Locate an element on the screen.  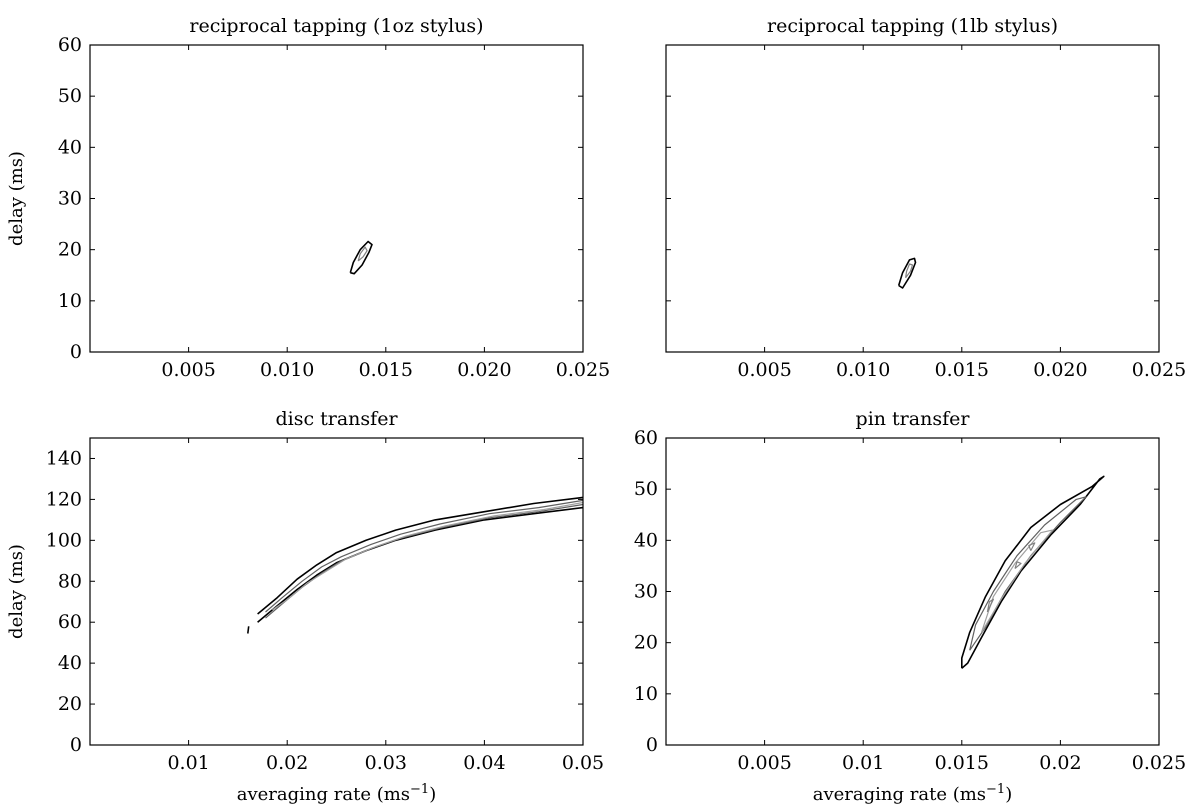
x-tick-label: 0.03 is located at coordinates (386, 763).